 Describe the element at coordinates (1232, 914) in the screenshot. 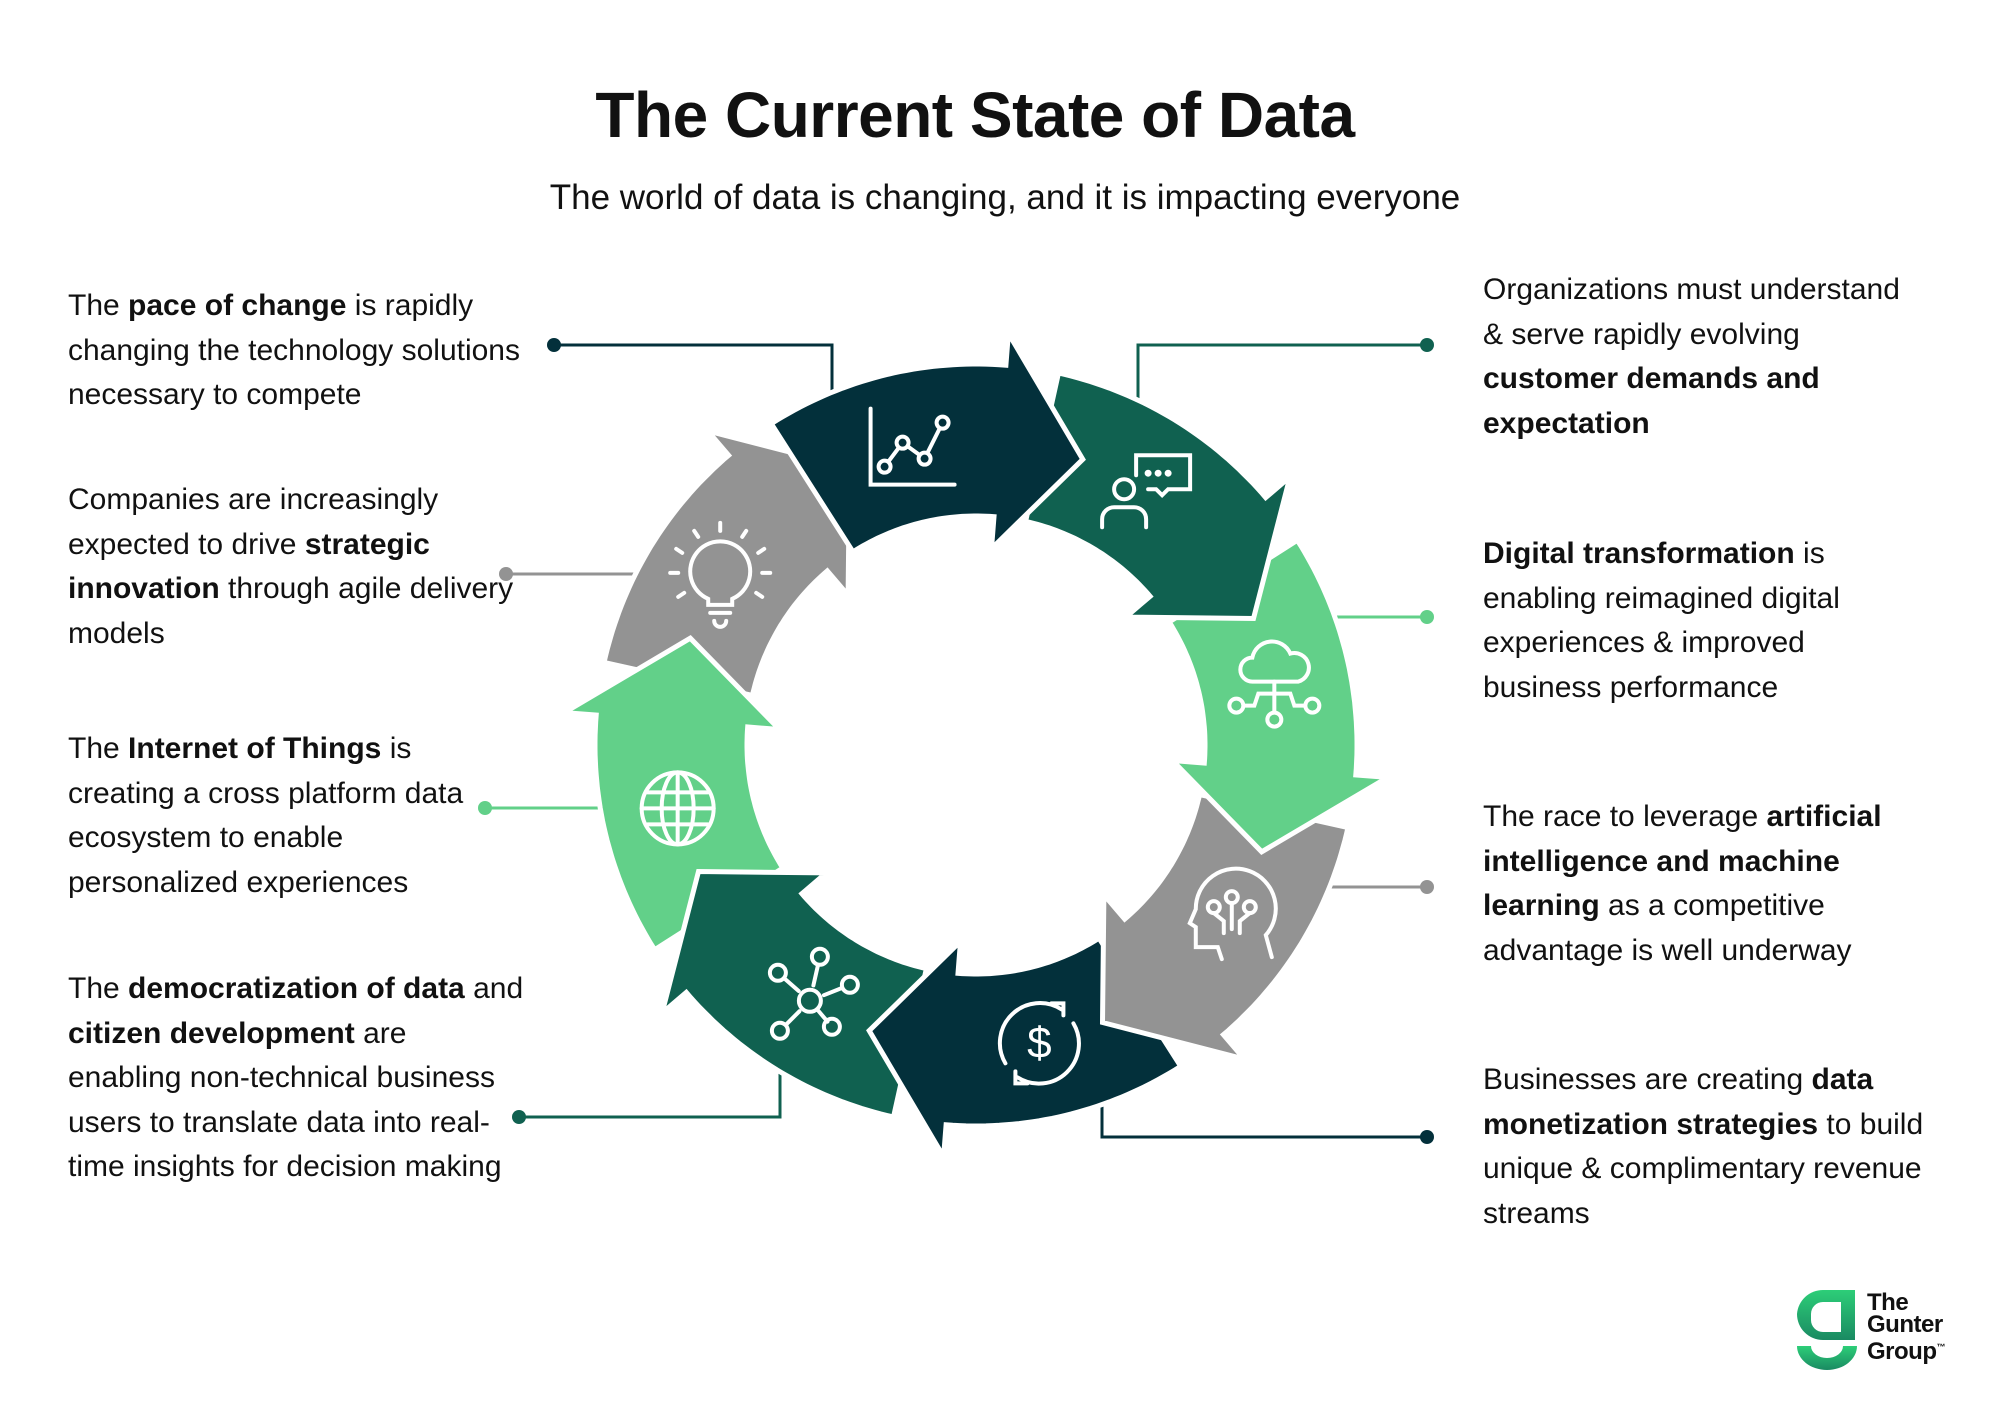

I see `ai-head-icon` at that location.